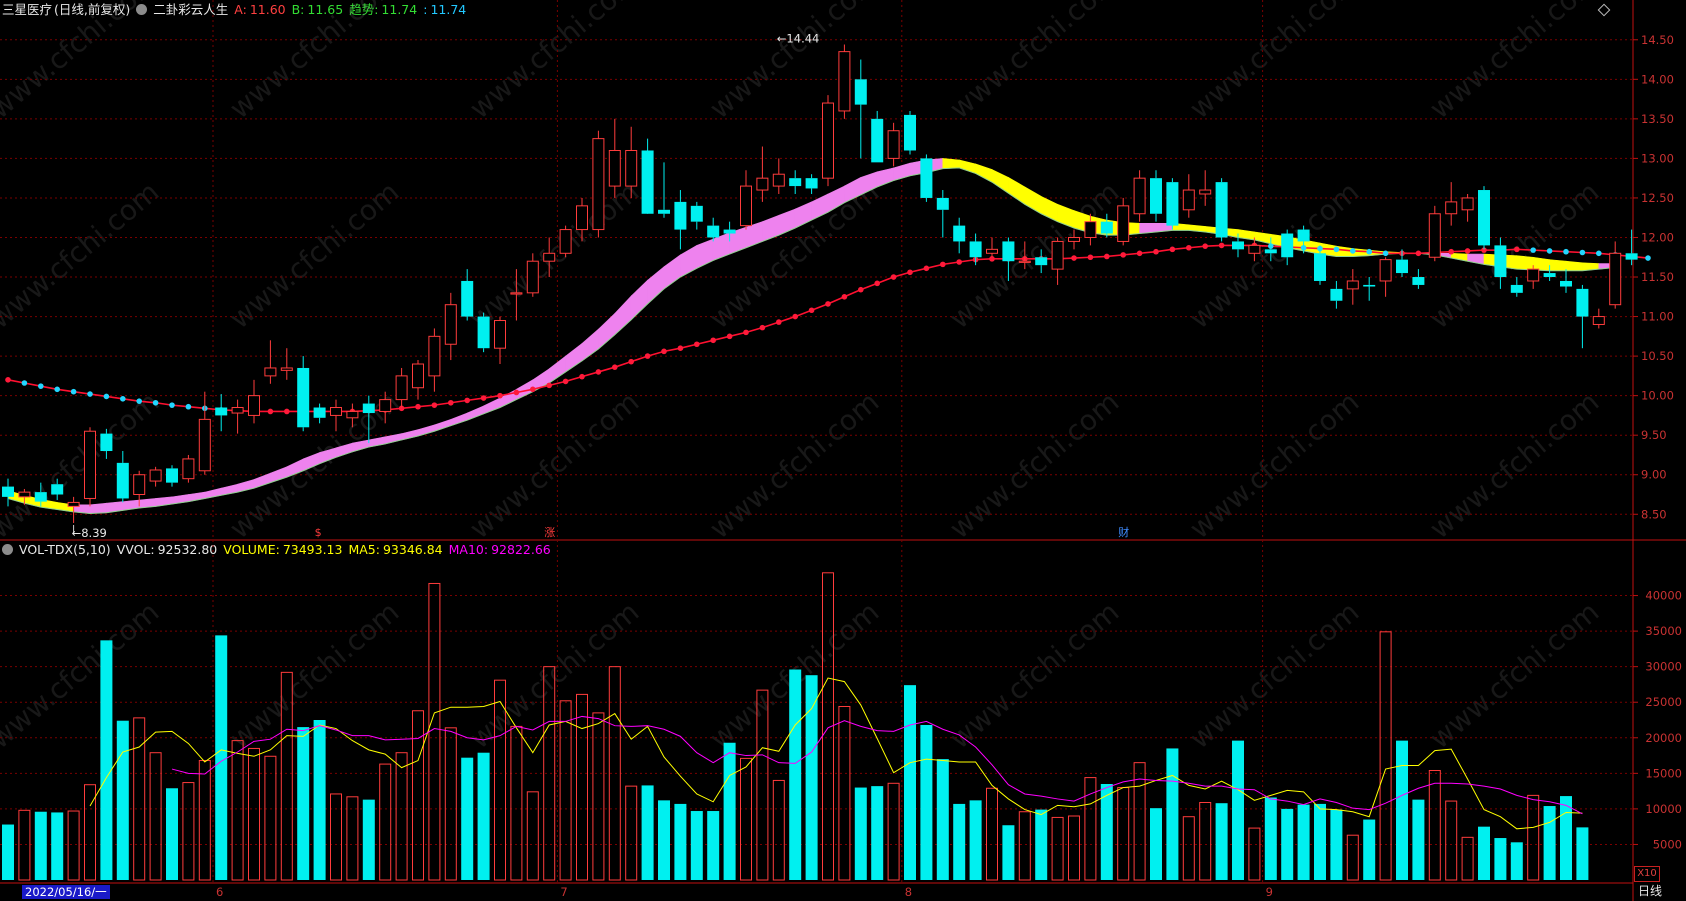 This screenshot has height=901, width=1686. What do you see at coordinates (1647, 874) in the screenshot?
I see `x10-scale-badge: X10` at bounding box center [1647, 874].